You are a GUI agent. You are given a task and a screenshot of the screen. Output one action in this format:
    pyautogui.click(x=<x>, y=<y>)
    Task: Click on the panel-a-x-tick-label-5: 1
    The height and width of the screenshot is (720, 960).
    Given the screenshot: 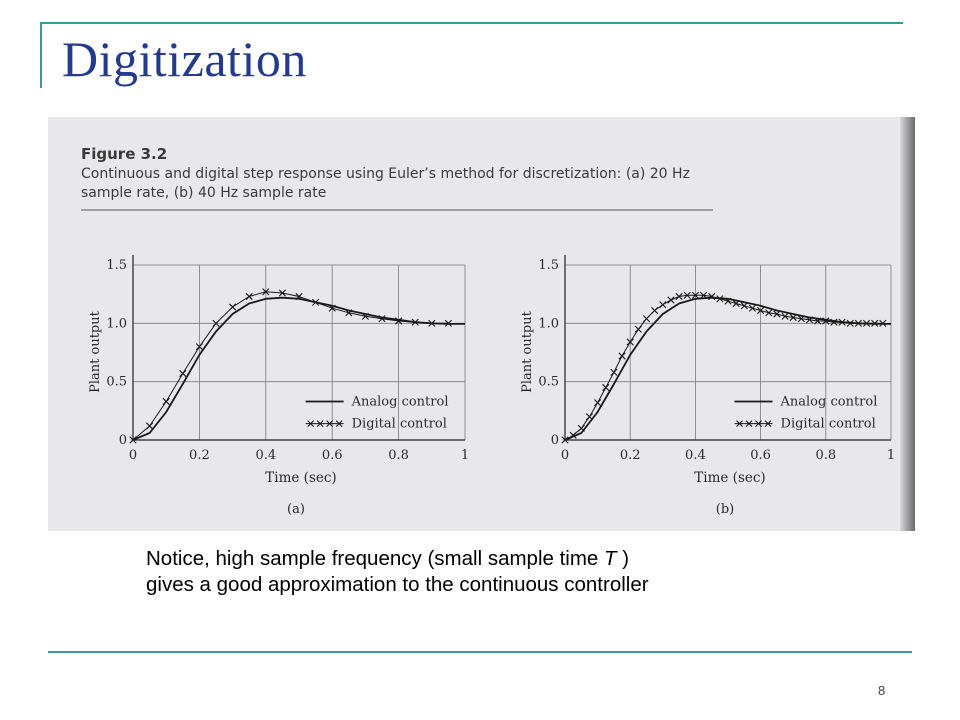 What is the action you would take?
    pyautogui.click(x=465, y=455)
    